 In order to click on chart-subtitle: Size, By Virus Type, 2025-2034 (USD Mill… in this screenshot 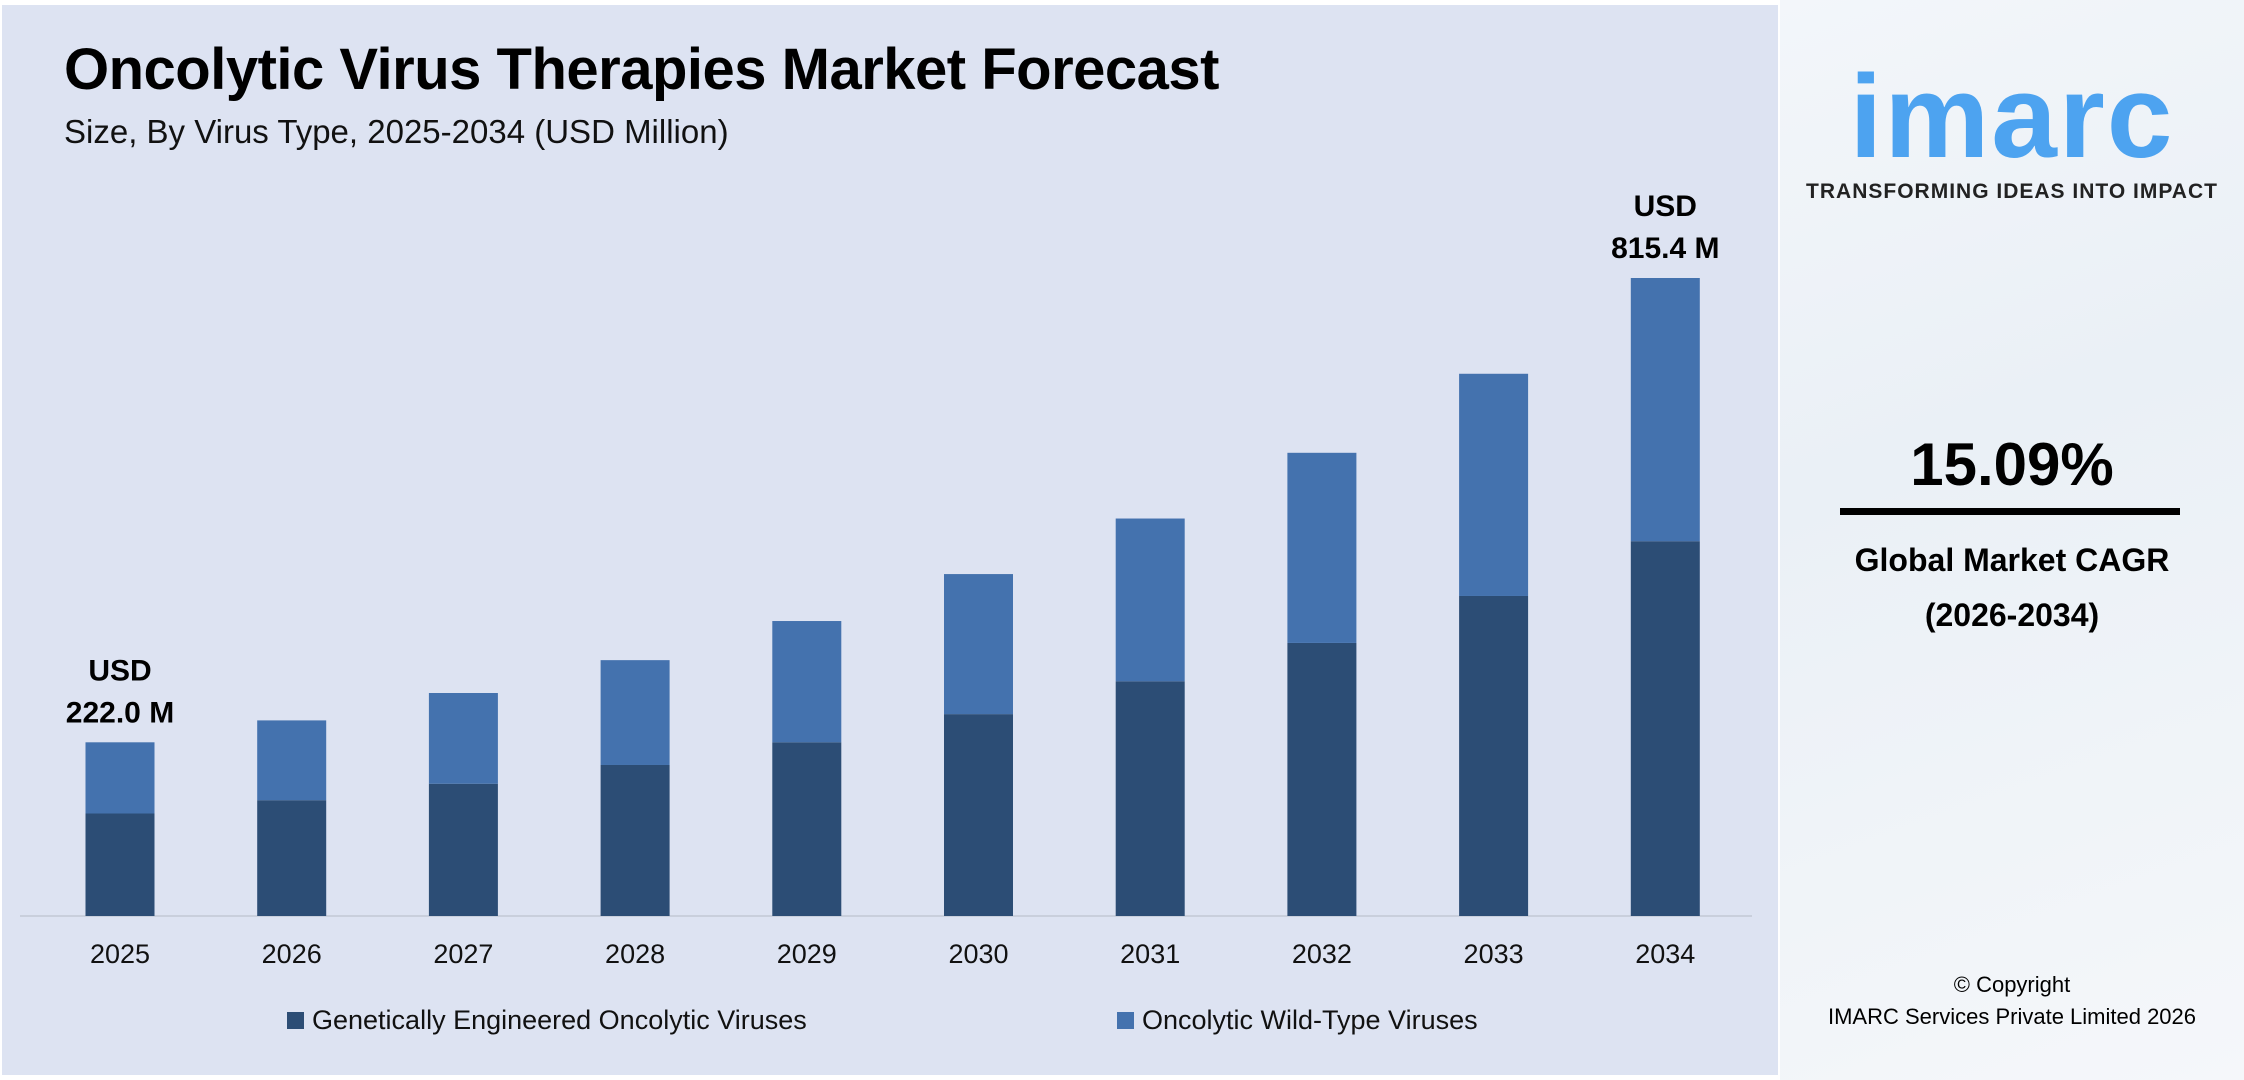, I will do `click(396, 131)`.